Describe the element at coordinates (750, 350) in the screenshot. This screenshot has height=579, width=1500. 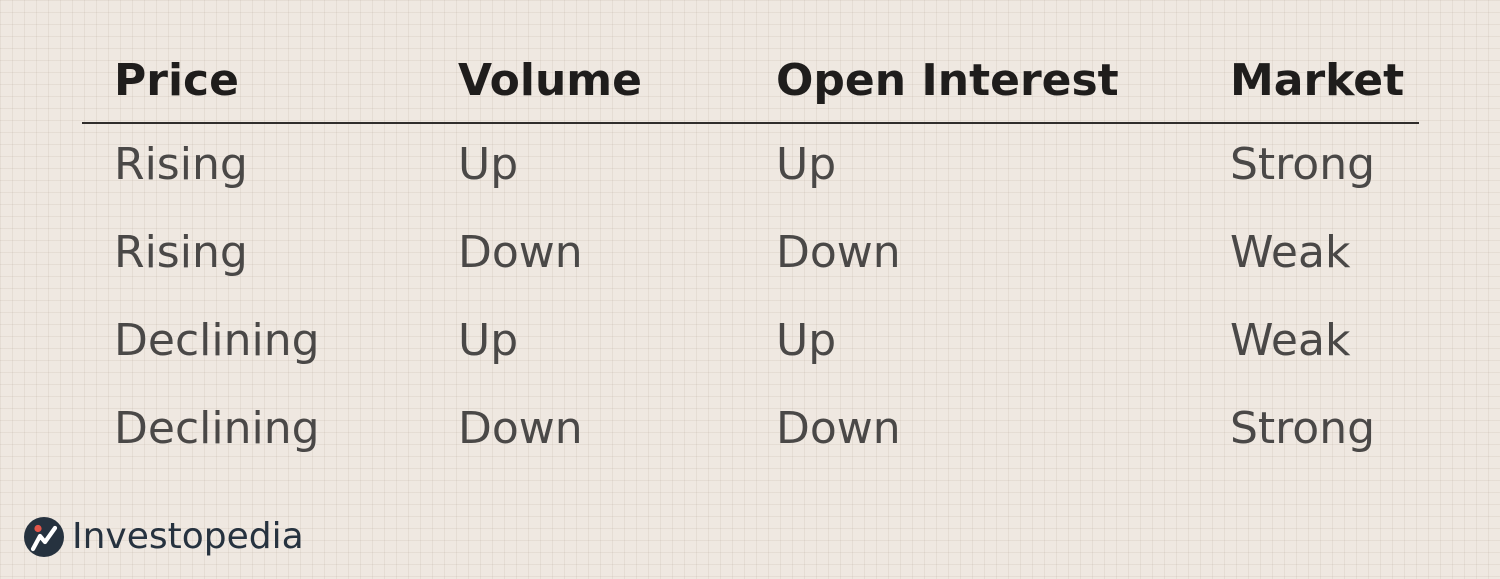
I see `table-row: Declining Up Up Weak` at that location.